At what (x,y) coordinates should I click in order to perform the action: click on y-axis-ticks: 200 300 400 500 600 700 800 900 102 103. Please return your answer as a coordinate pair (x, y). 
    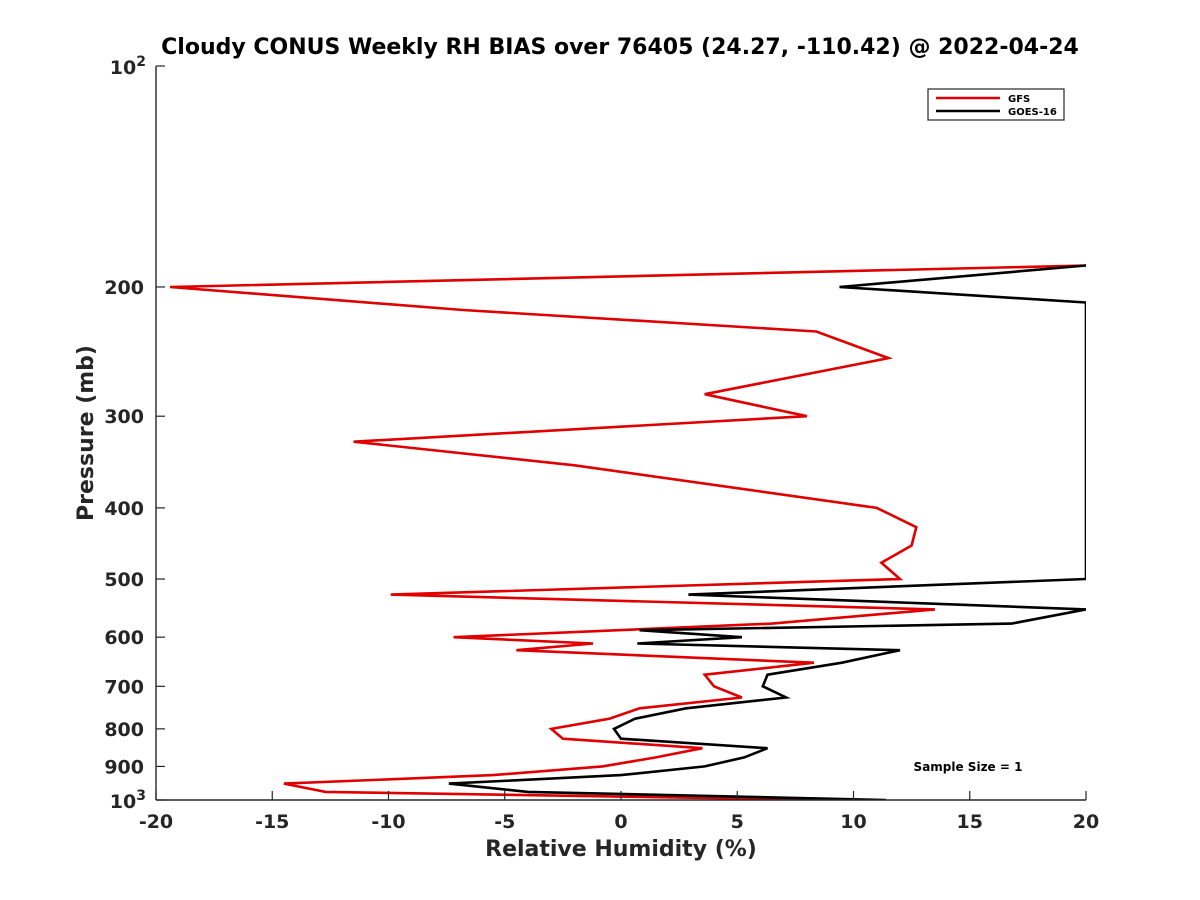
    Looking at the image, I should click on (134, 433).